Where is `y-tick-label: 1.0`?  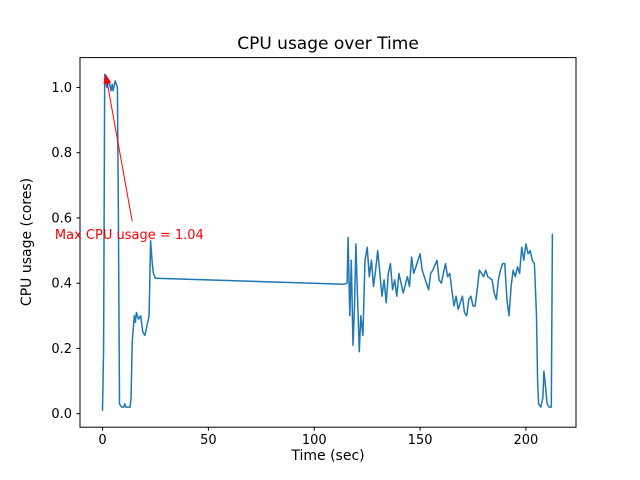
y-tick-label: 1.0 is located at coordinates (61, 88).